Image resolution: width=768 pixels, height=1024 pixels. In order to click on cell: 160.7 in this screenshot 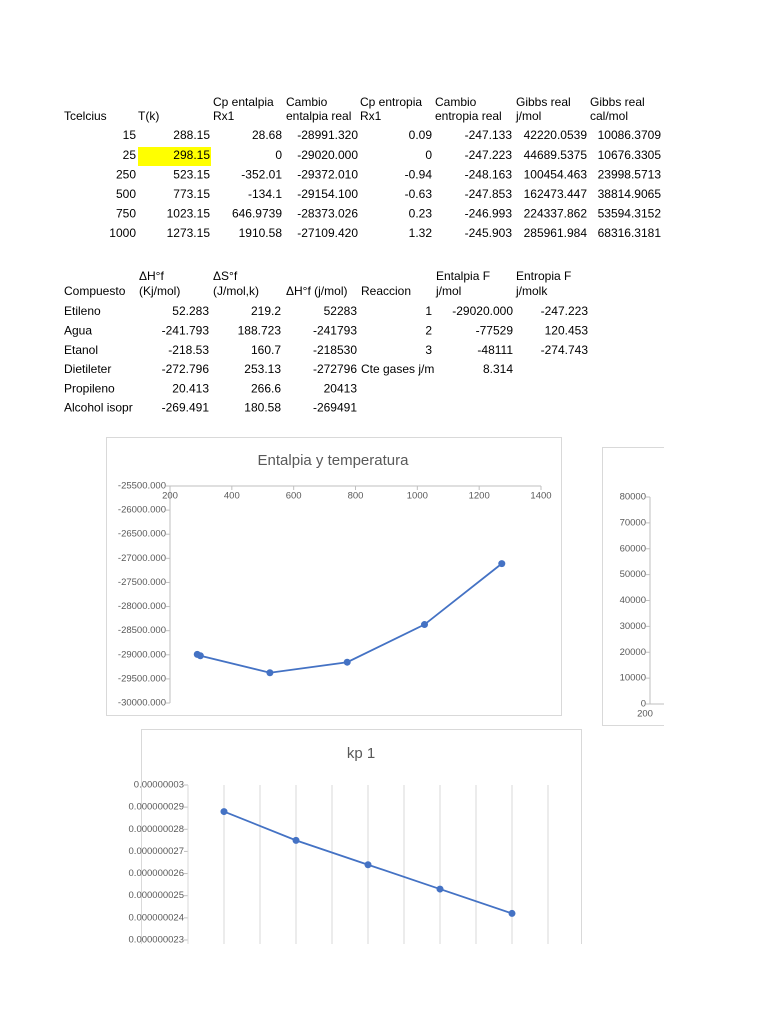, I will do `click(266, 350)`.